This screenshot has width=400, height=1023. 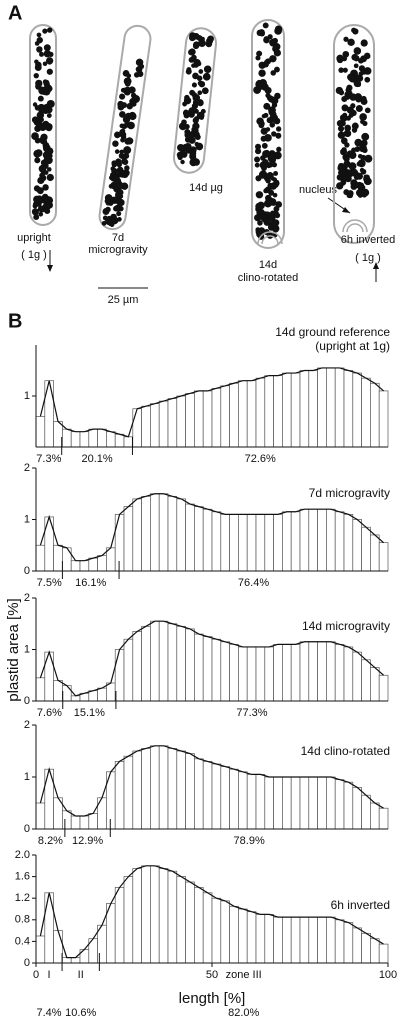 What do you see at coordinates (27, 701) in the screenshot?
I see `y-tick-label: 0` at bounding box center [27, 701].